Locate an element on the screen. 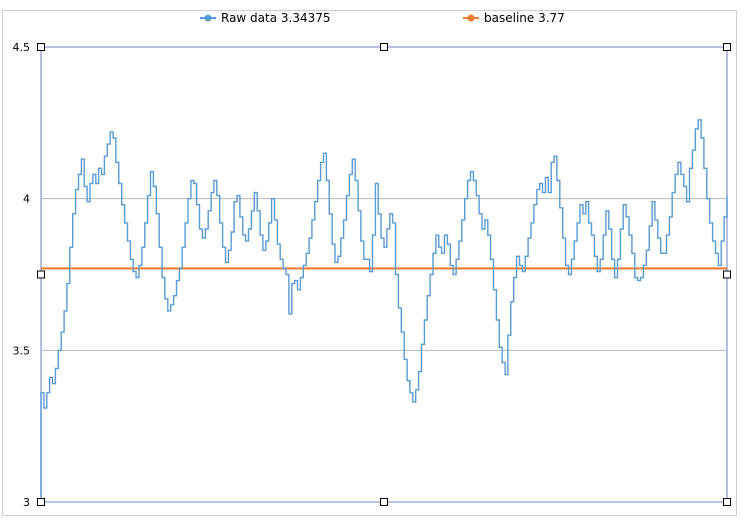 Image resolution: width=749 pixels, height=523 pixels. legend-label-raw: Raw data 3.34375 is located at coordinates (276, 18).